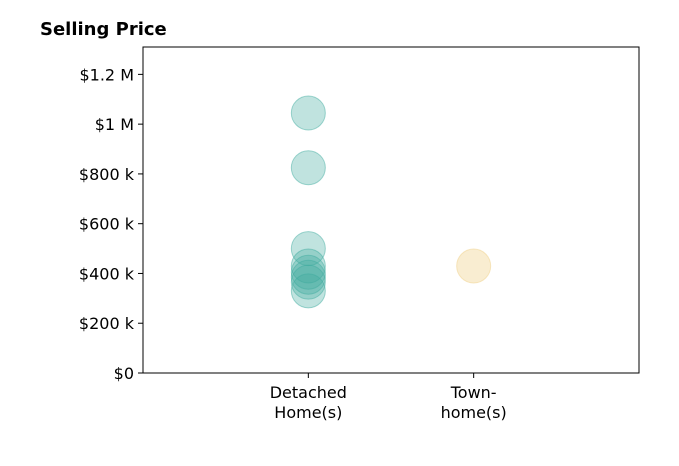 This screenshot has width=679, height=466. I want to click on y-tick-label: $0, so click(124, 373).